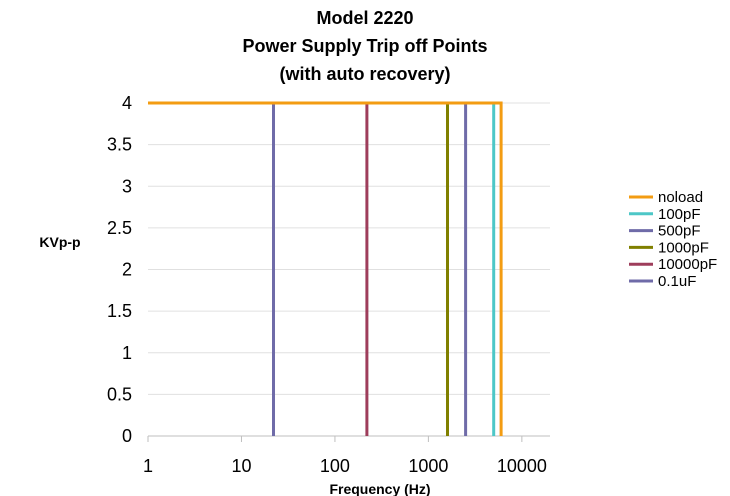 Image resolution: width=730 pixels, height=496 pixels. What do you see at coordinates (679, 214) in the screenshot?
I see `legend-label: 100pF` at bounding box center [679, 214].